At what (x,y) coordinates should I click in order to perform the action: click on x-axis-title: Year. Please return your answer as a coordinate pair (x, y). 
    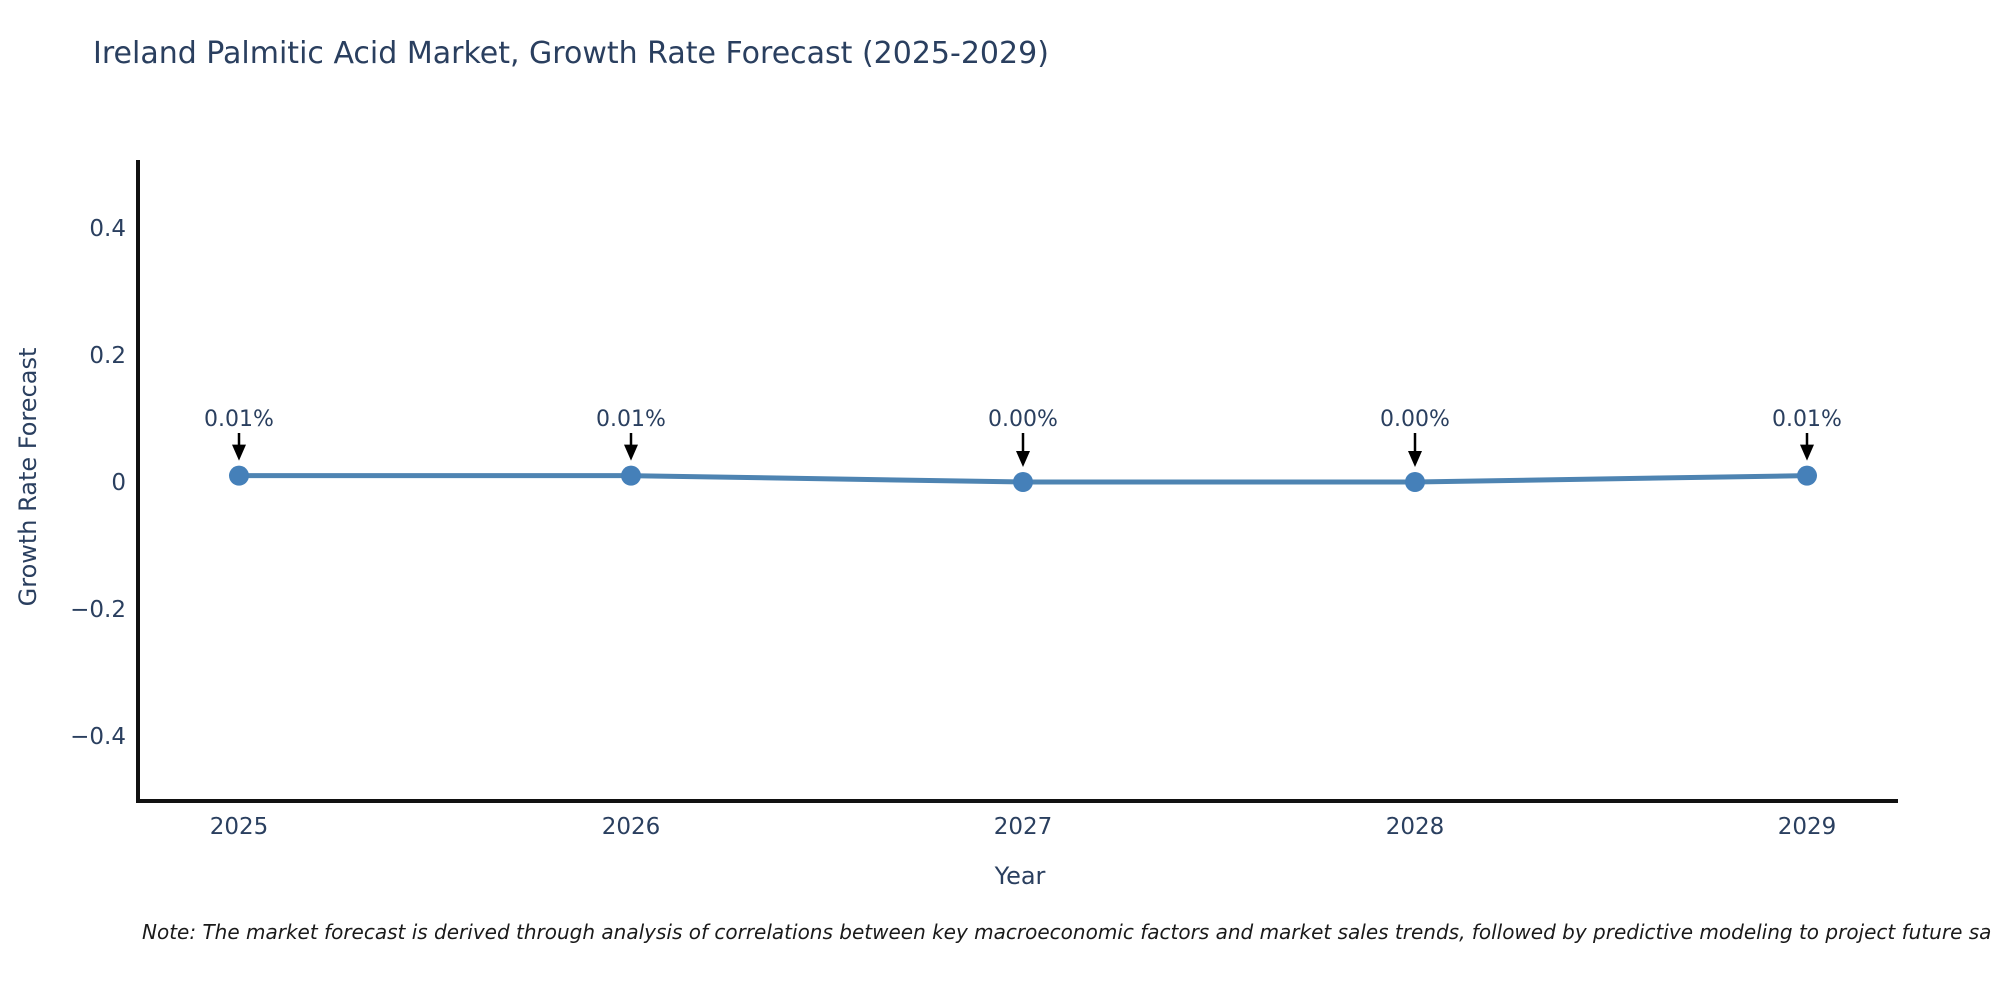
    Looking at the image, I should click on (1020, 876).